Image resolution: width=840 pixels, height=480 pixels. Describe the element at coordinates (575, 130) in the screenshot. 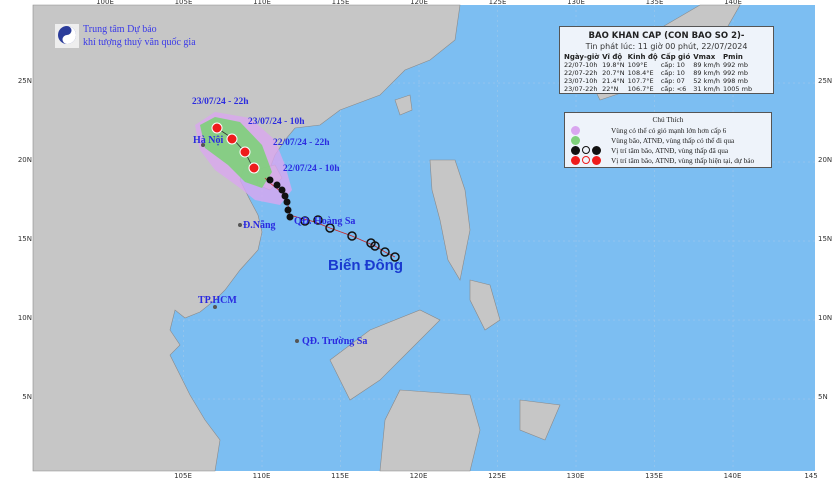

I see `purple-dot-icon` at that location.